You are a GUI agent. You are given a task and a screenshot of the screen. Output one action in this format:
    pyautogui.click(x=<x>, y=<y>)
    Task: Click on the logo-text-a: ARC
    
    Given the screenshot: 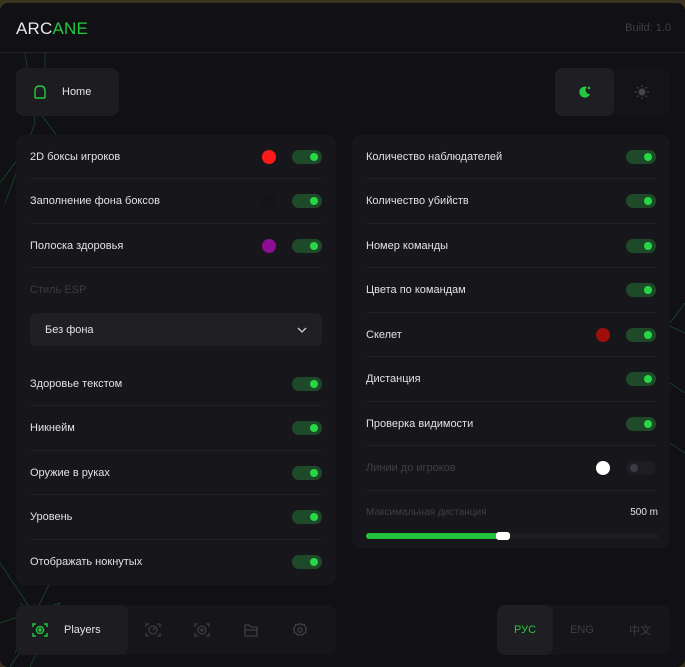 What is the action you would take?
    pyautogui.click(x=34, y=28)
    